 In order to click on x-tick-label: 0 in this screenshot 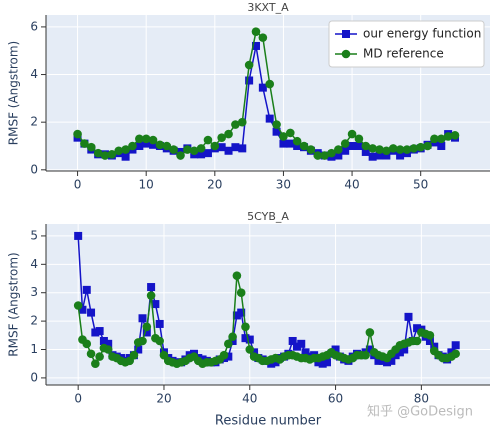, I will do `click(78, 185)`.